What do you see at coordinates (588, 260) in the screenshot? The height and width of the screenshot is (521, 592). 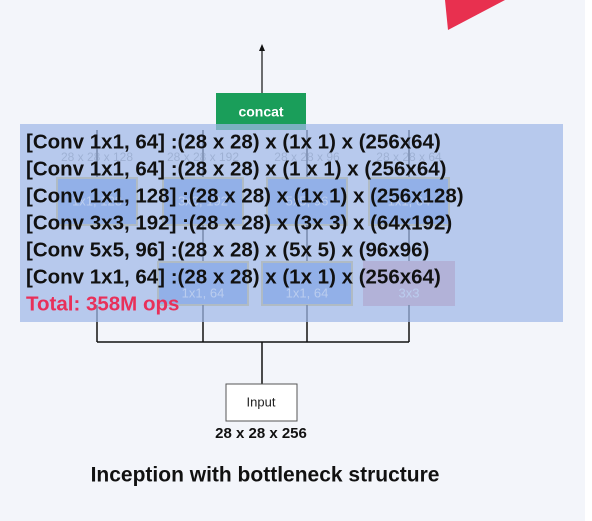 I see `edge` at bounding box center [588, 260].